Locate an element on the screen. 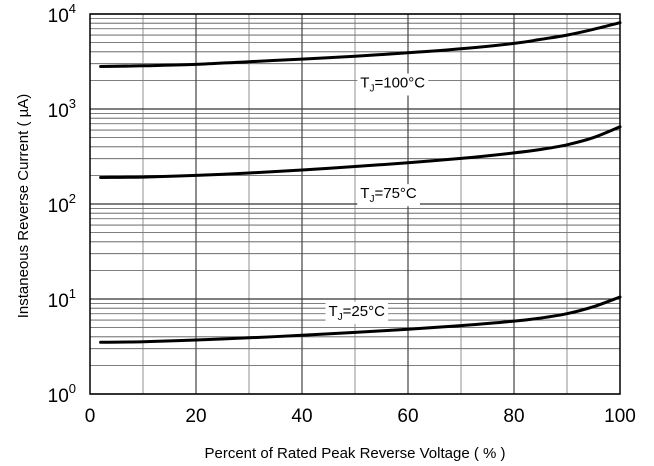 This screenshot has height=466, width=654. y-tick-label: 10⁴ is located at coordinates (62, 14).